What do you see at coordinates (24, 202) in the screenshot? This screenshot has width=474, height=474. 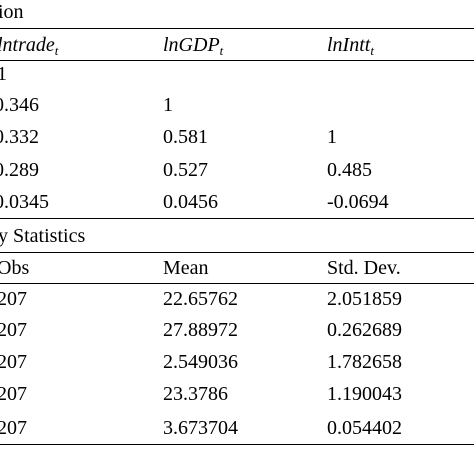 I see `cell: 0.0345` at bounding box center [24, 202].